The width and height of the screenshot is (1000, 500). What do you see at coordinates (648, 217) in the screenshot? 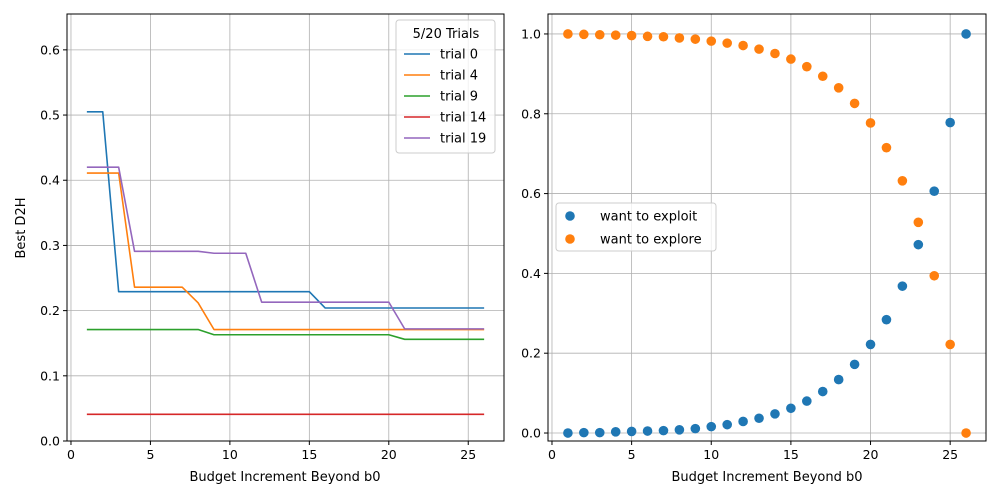
I see `legend-label: want to exploit` at bounding box center [648, 217].